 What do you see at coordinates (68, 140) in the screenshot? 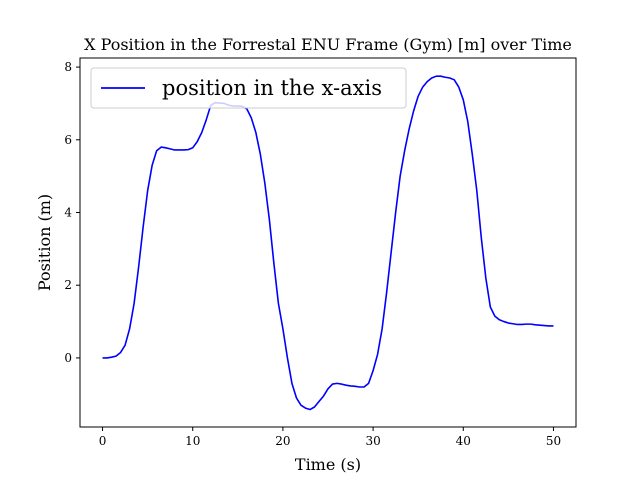
I see `y-tick-label: 6` at bounding box center [68, 140].